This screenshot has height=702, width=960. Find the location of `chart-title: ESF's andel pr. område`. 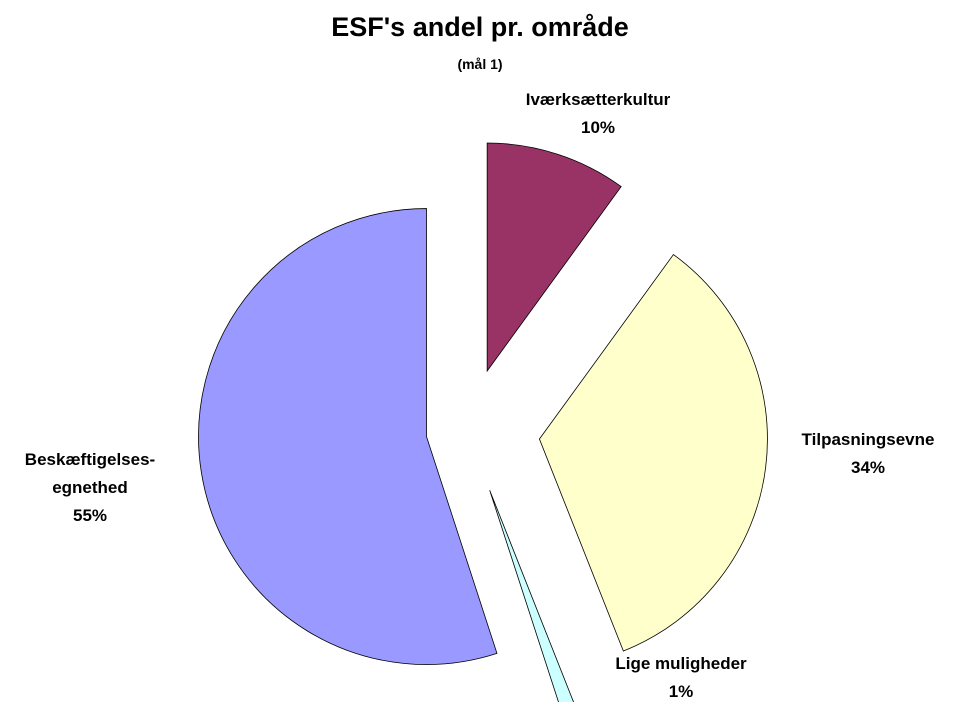

chart-title: ESF's andel pr. område is located at coordinates (480, 27).